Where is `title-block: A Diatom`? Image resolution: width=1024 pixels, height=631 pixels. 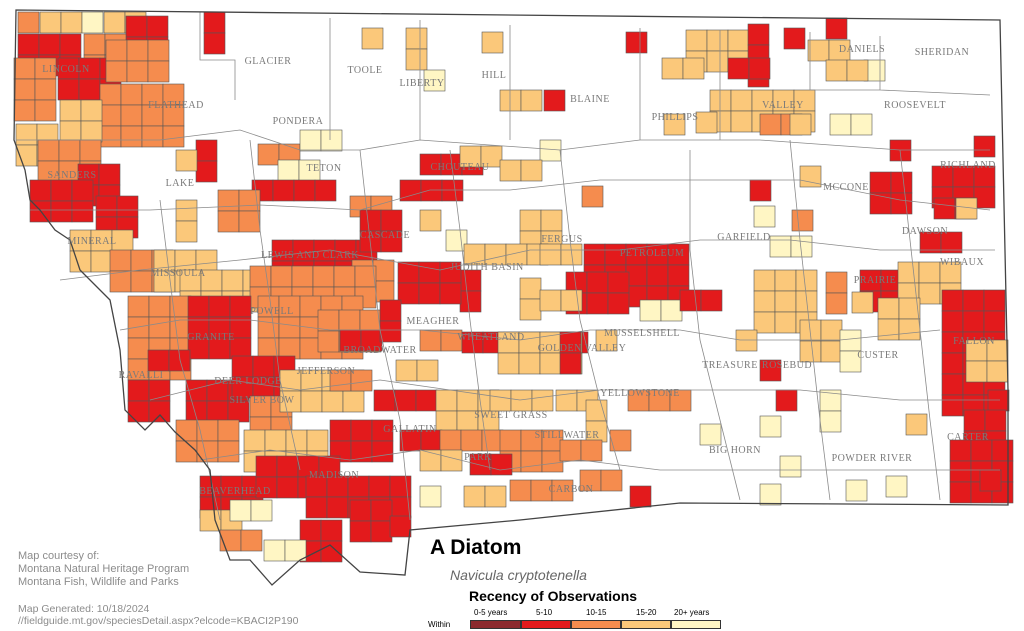 title-block: A Diatom is located at coordinates (475, 548).